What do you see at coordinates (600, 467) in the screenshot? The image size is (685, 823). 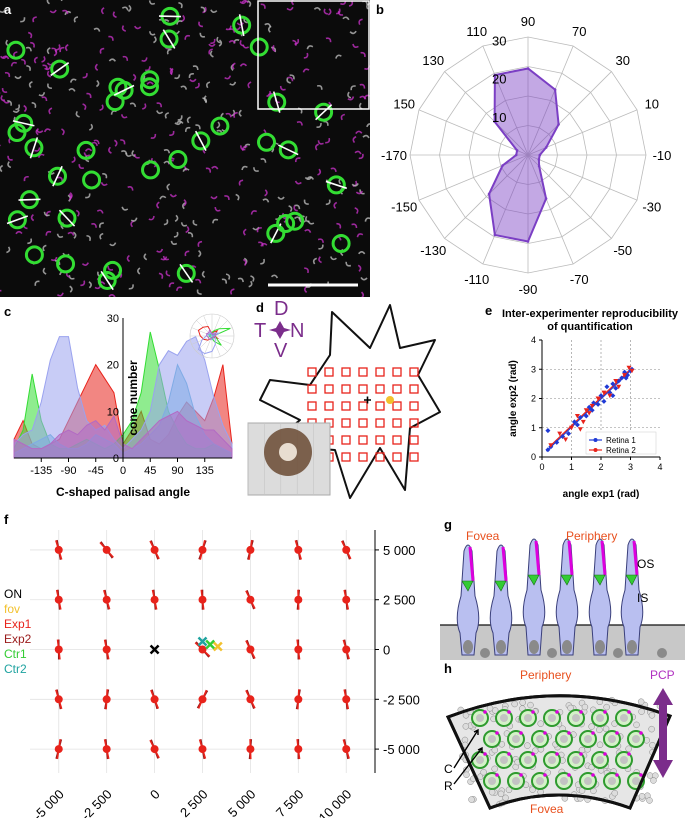 I see `x-tick-label: 2` at bounding box center [600, 467].